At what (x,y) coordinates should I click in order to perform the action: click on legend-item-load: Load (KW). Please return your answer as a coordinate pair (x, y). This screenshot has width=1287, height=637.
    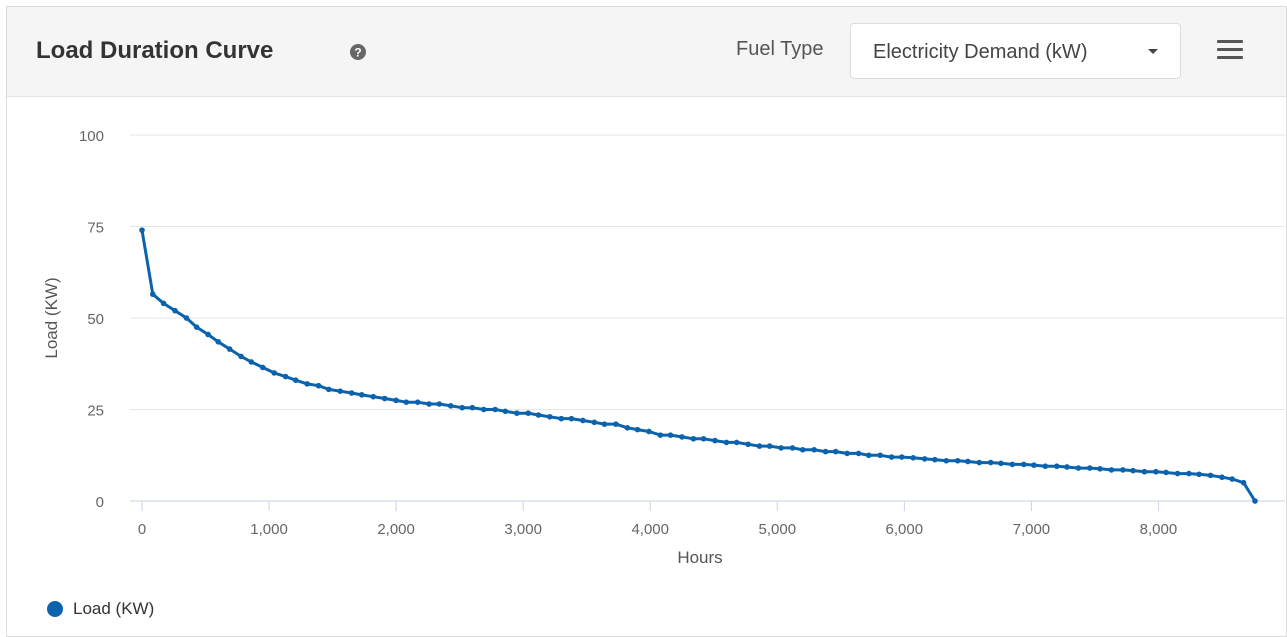
    Looking at the image, I should click on (100, 609).